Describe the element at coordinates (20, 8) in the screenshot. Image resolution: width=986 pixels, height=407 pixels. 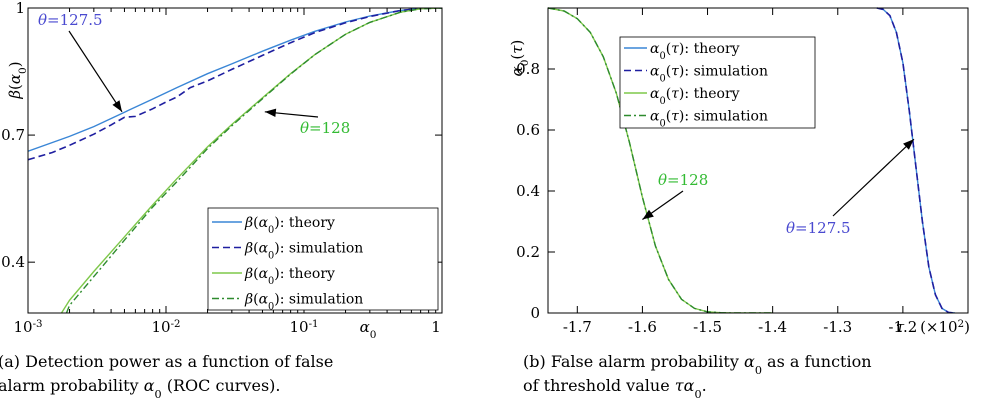
I see `y-tick-label-a: 1` at that location.